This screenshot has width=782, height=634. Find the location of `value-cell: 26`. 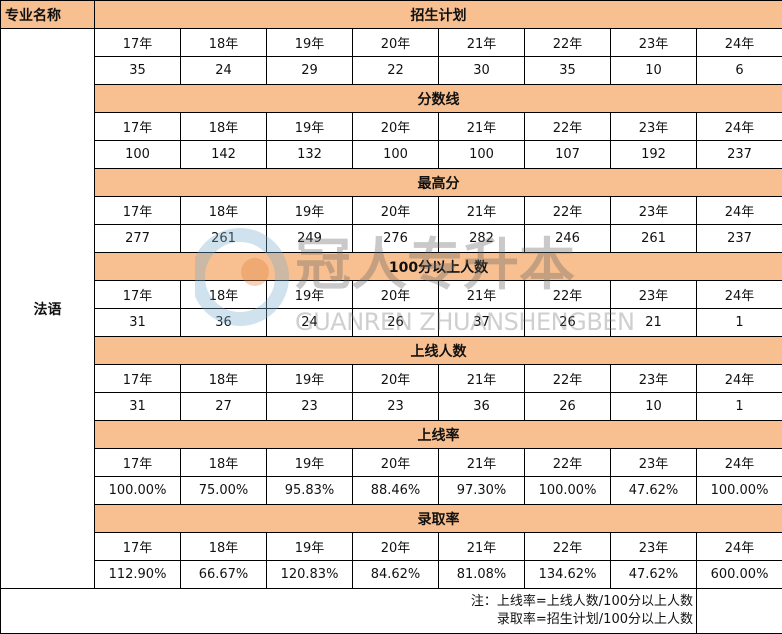

value-cell: 26 is located at coordinates (568, 323).